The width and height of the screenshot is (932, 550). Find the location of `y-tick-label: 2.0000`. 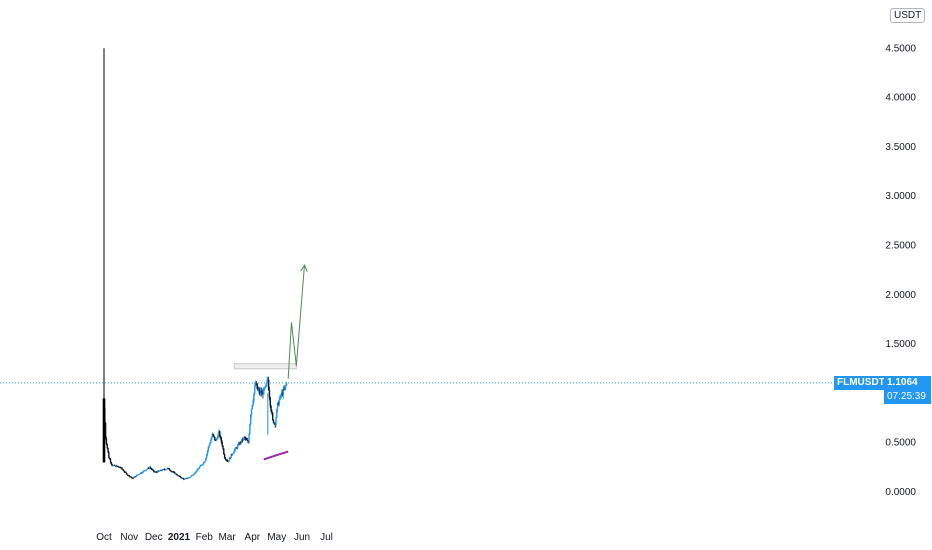

y-tick-label: 2.0000 is located at coordinates (900, 295).